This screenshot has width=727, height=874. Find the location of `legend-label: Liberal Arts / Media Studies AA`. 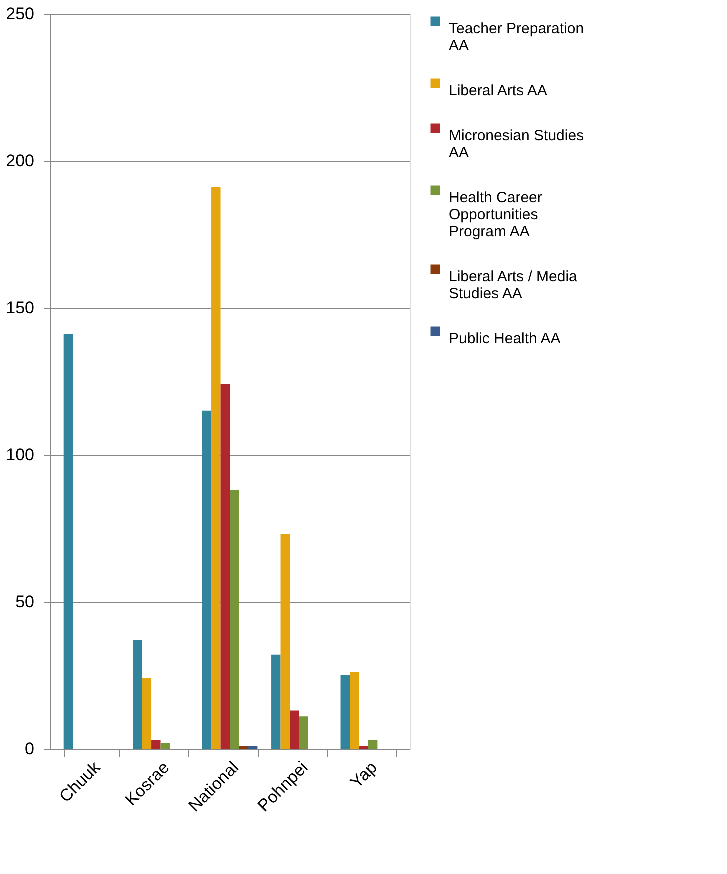

legend-label: Liberal Arts / Media Studies AA is located at coordinates (513, 285).